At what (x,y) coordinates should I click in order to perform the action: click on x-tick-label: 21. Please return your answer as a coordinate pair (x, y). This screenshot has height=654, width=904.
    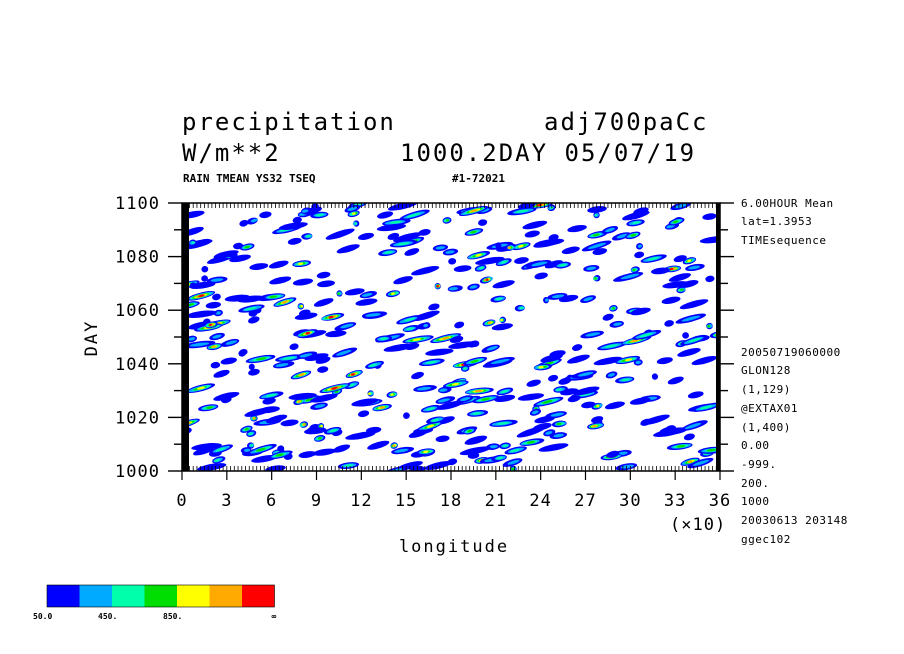
    Looking at the image, I should click on (496, 501).